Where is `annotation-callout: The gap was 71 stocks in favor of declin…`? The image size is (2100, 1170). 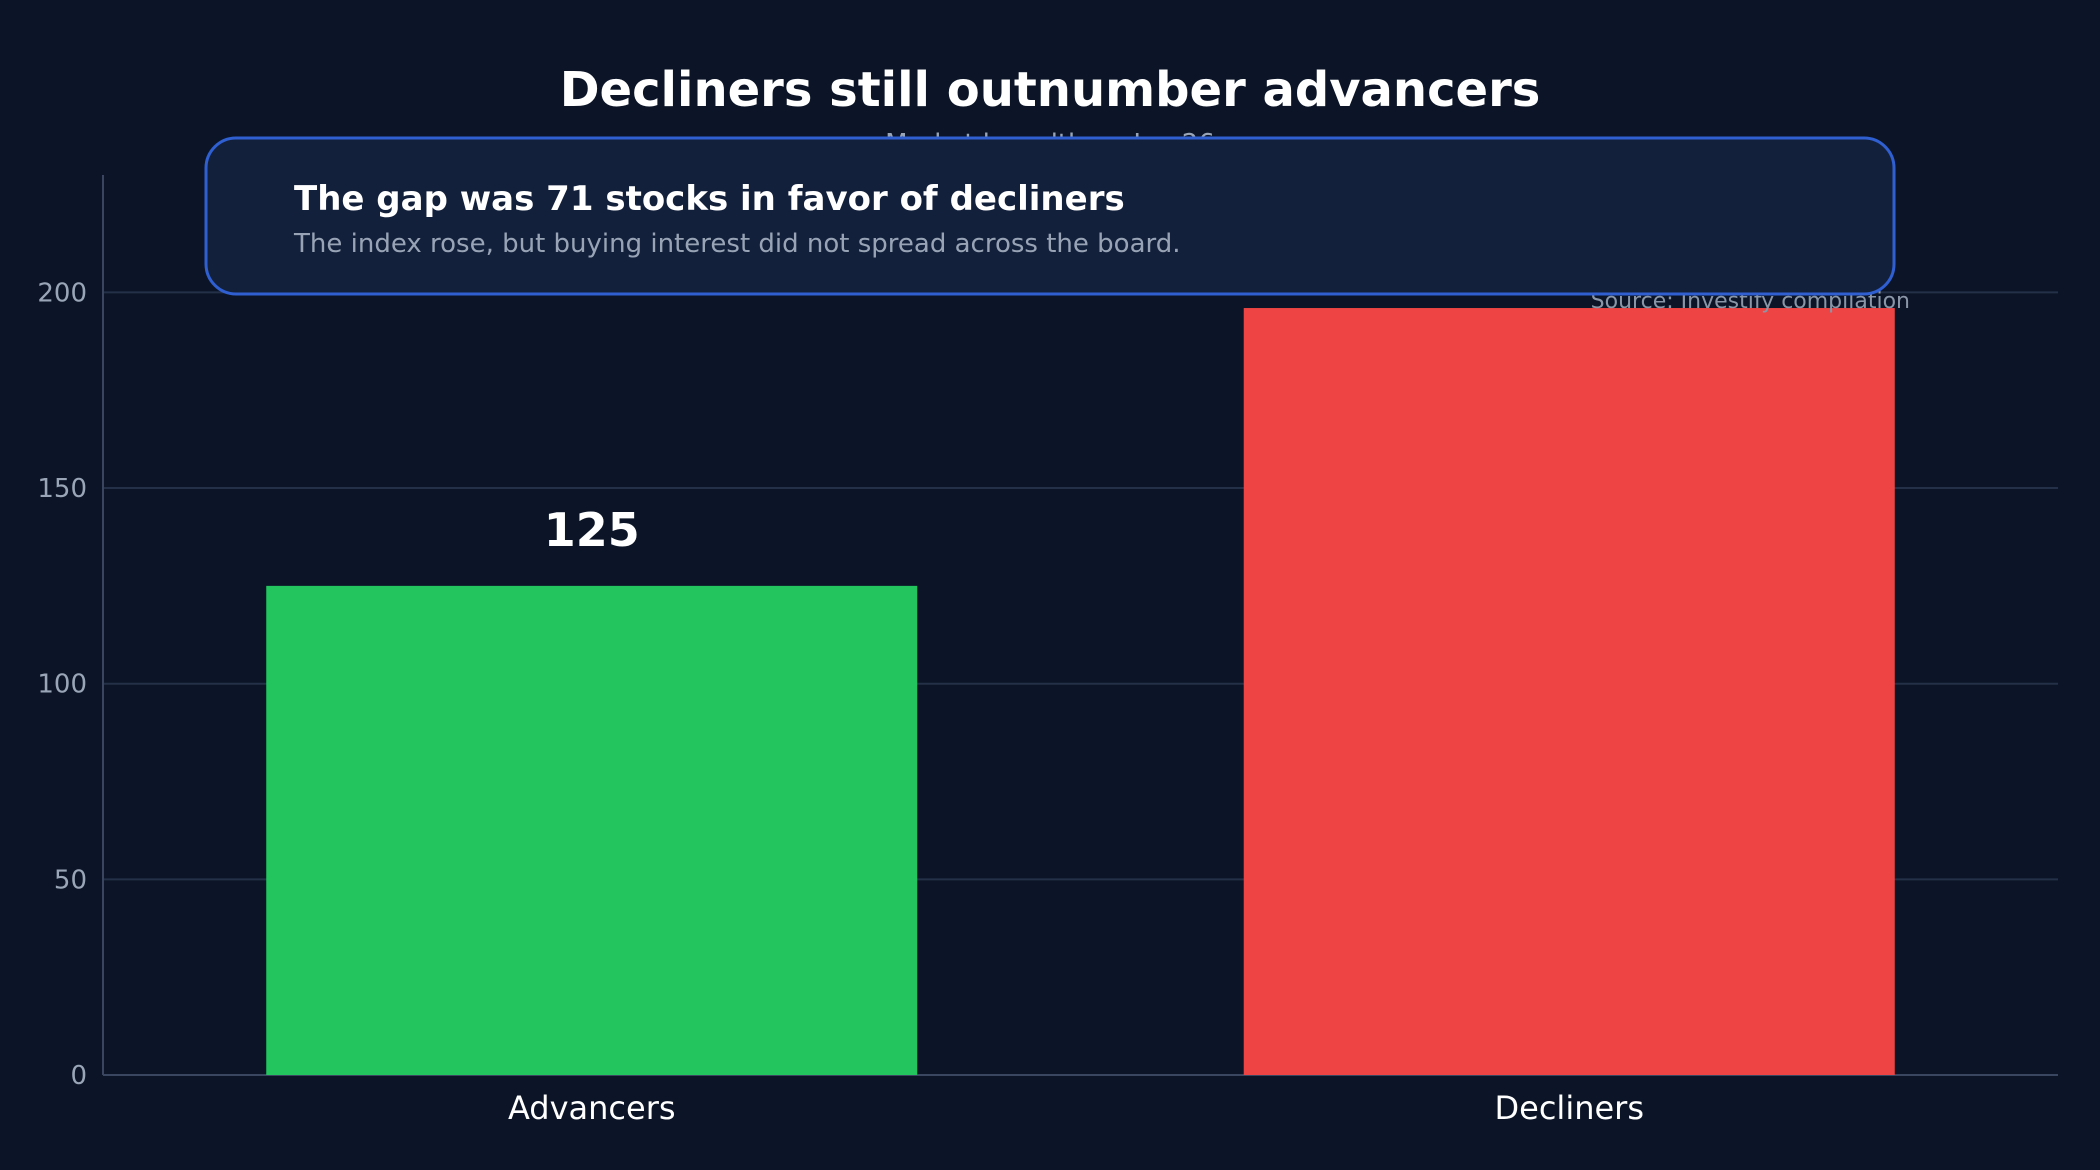
annotation-callout: The gap was 71 stocks in favor of declin… is located at coordinates (1050, 216).